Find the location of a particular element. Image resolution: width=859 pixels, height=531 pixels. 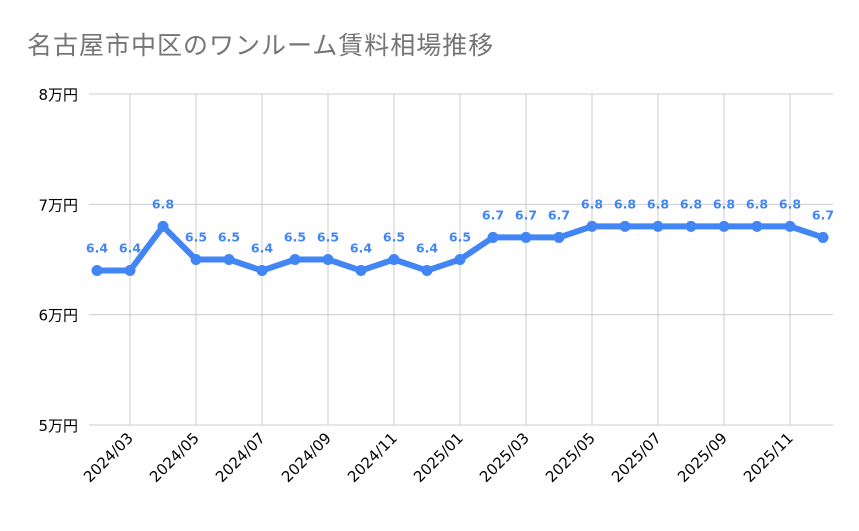

x-tick-label: 2025/03 is located at coordinates (504, 457).